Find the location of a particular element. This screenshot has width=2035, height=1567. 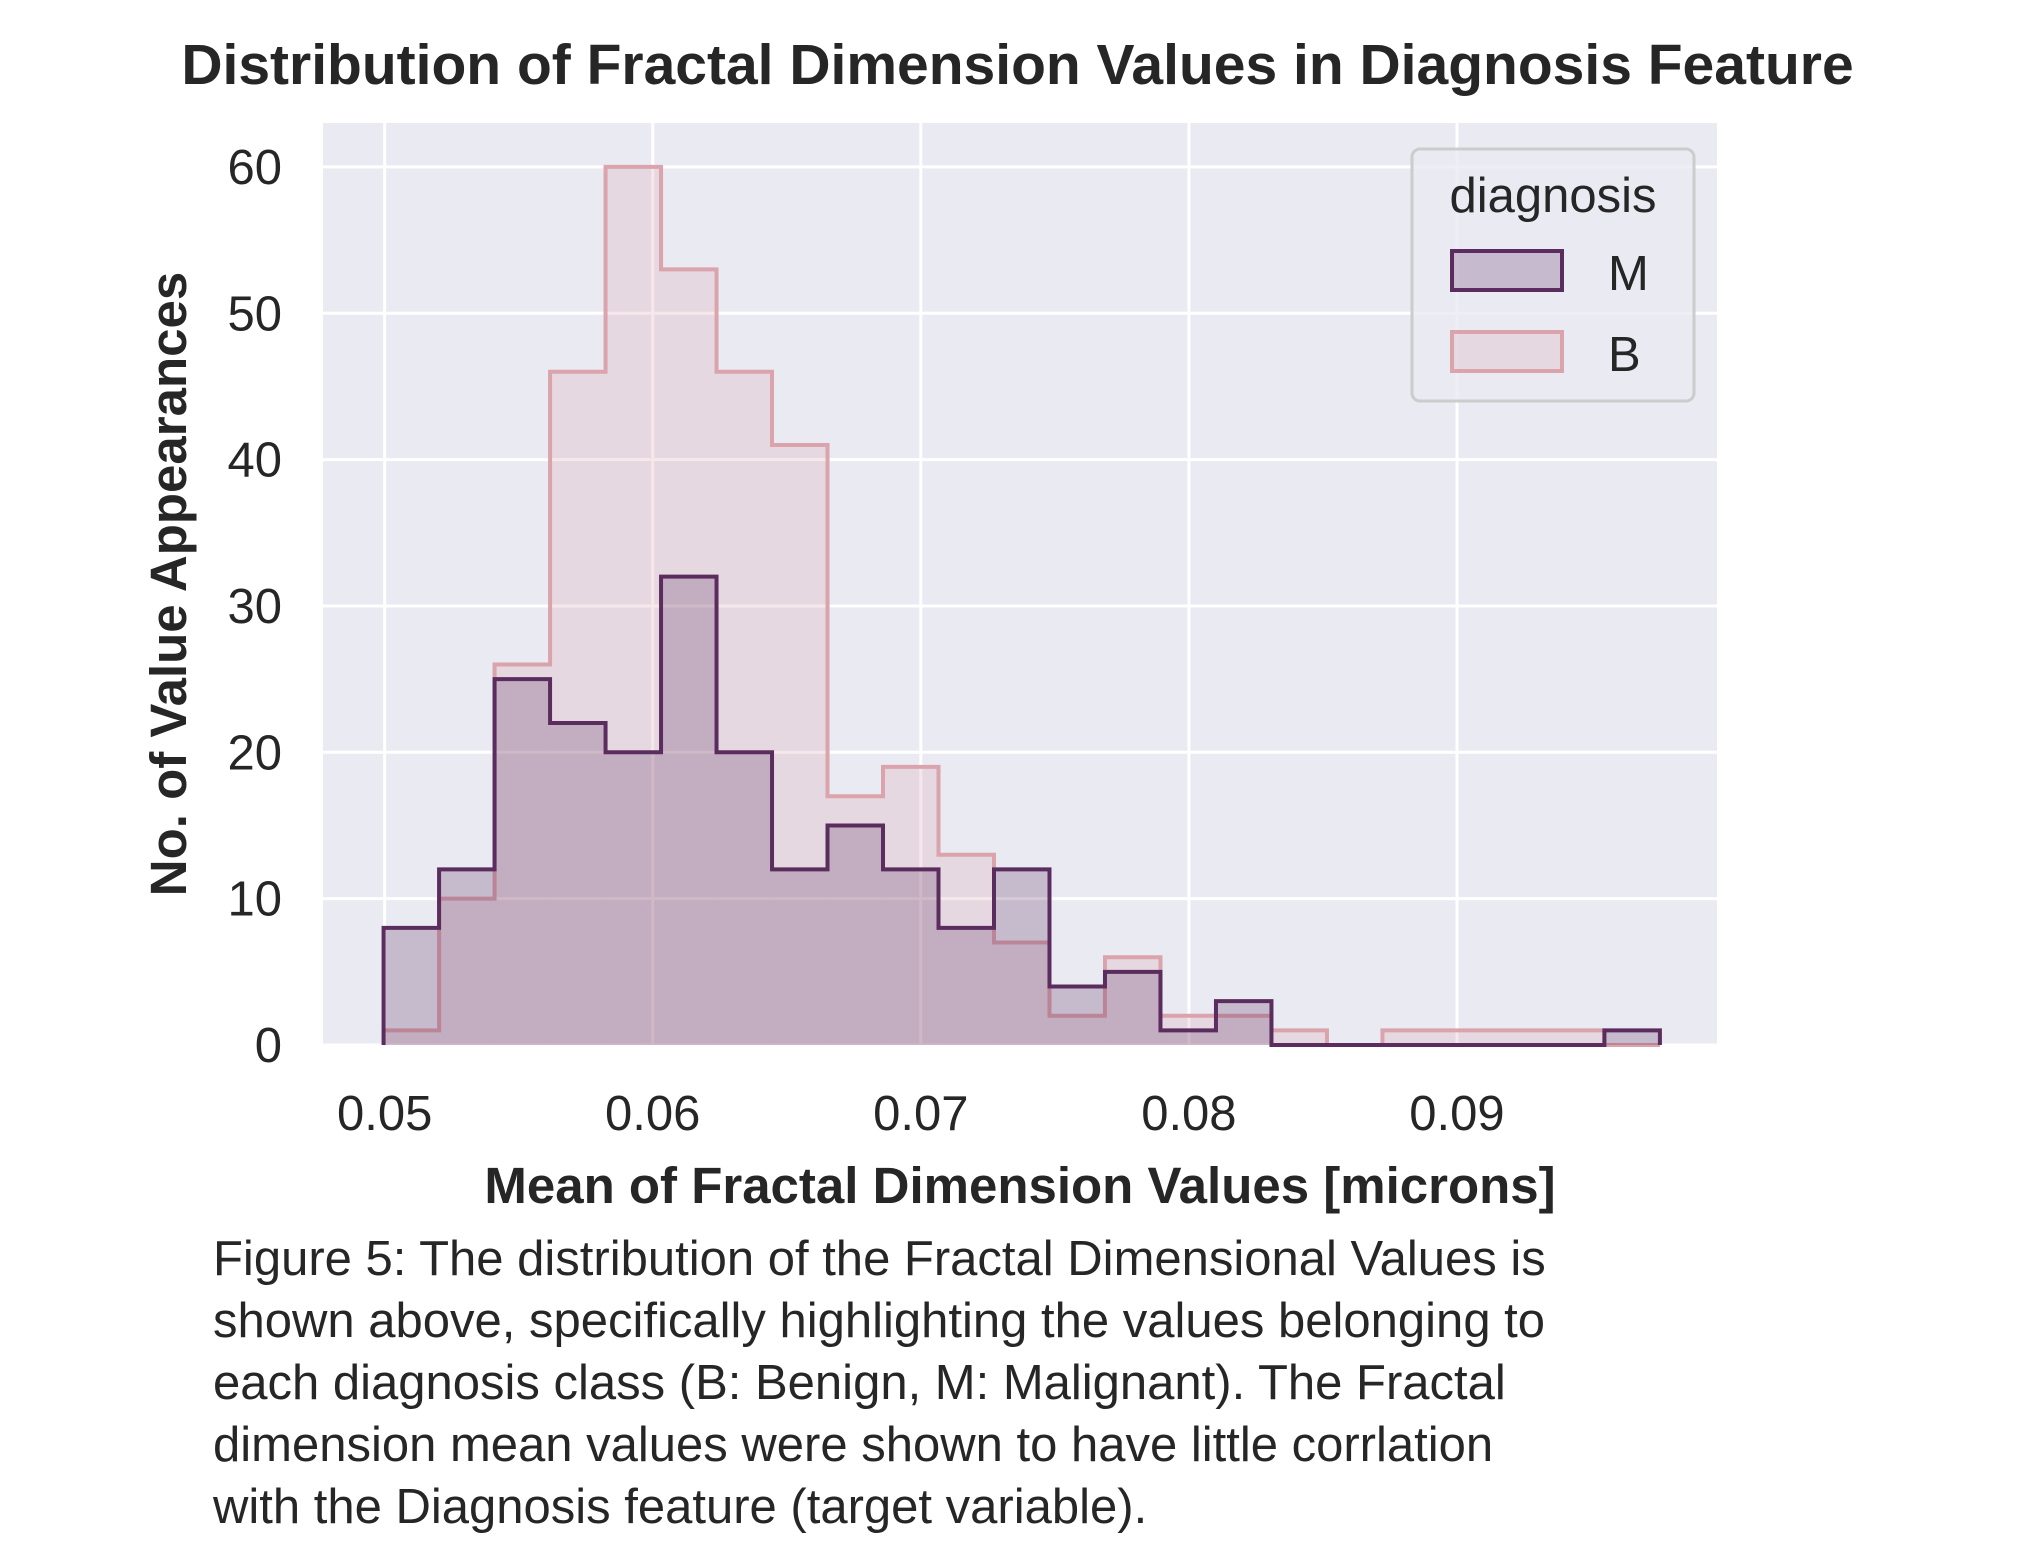

x-tick-label: 0.08 is located at coordinates (1188, 1114).